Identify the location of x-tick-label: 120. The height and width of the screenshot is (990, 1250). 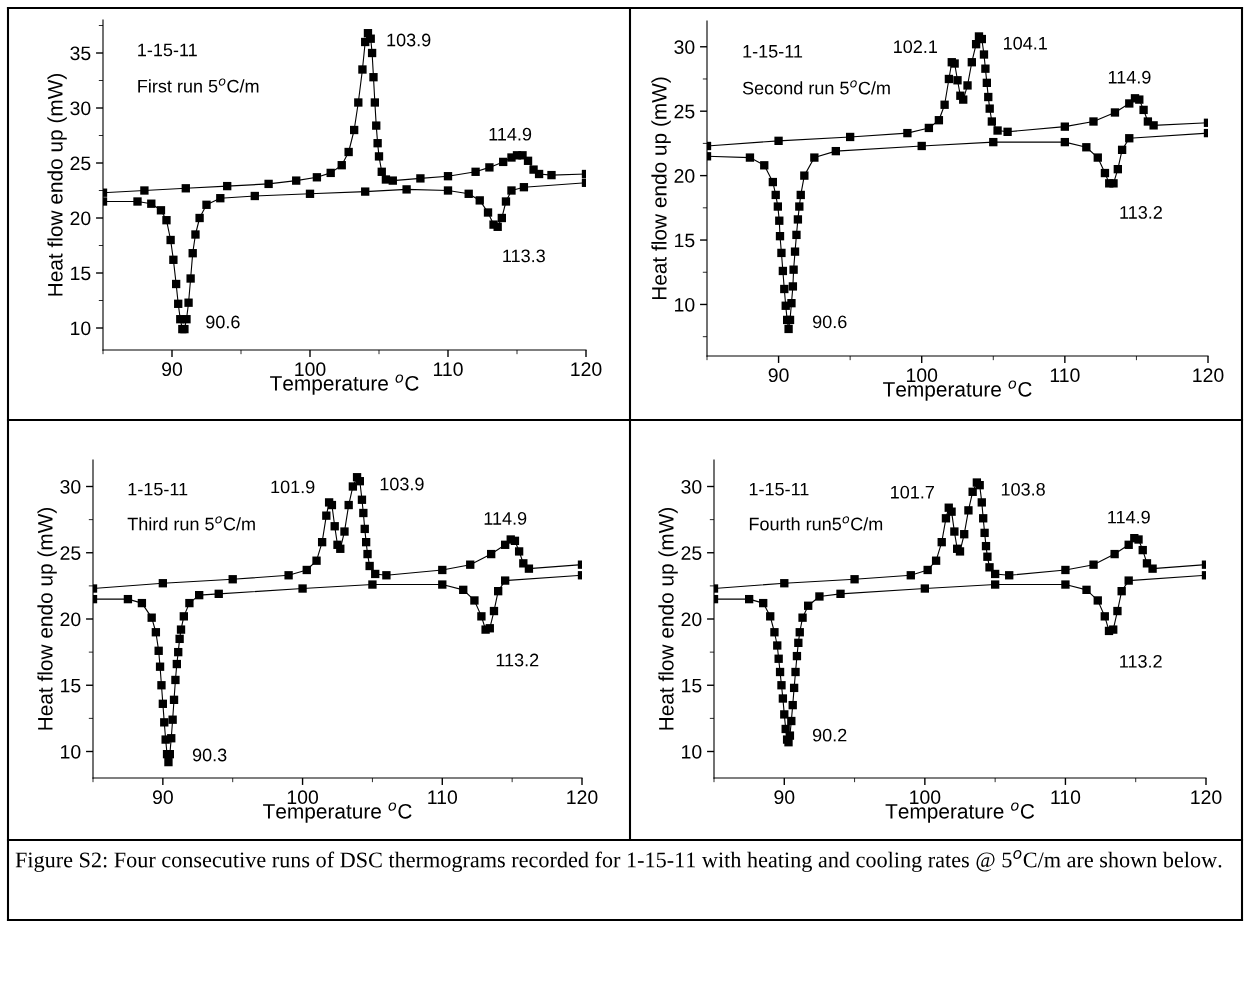
(1206, 797).